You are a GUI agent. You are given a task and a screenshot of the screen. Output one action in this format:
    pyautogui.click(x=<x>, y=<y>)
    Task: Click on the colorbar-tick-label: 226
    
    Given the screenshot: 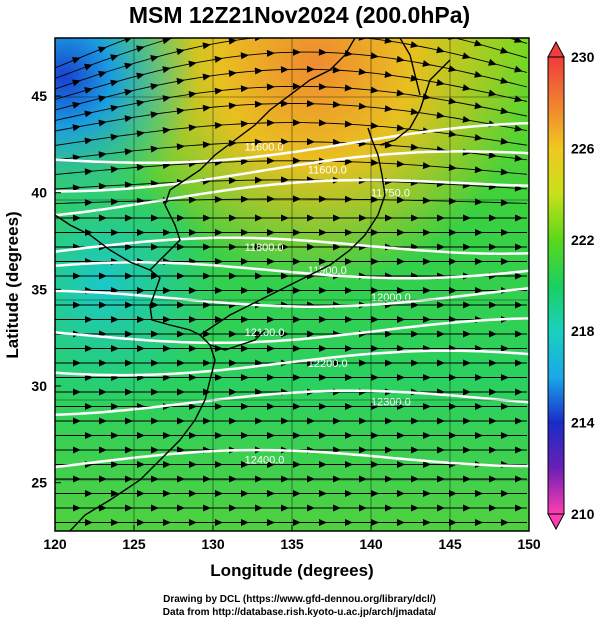 What is the action you would take?
    pyautogui.click(x=583, y=148)
    